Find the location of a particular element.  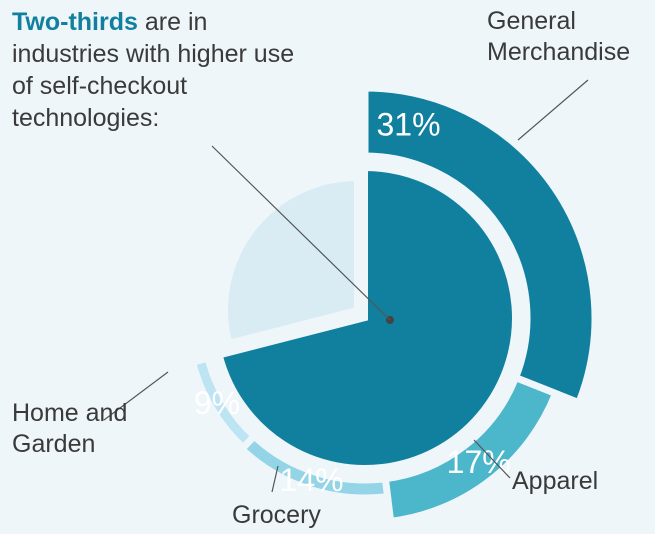

value-label: 9% is located at coordinates (217, 403).